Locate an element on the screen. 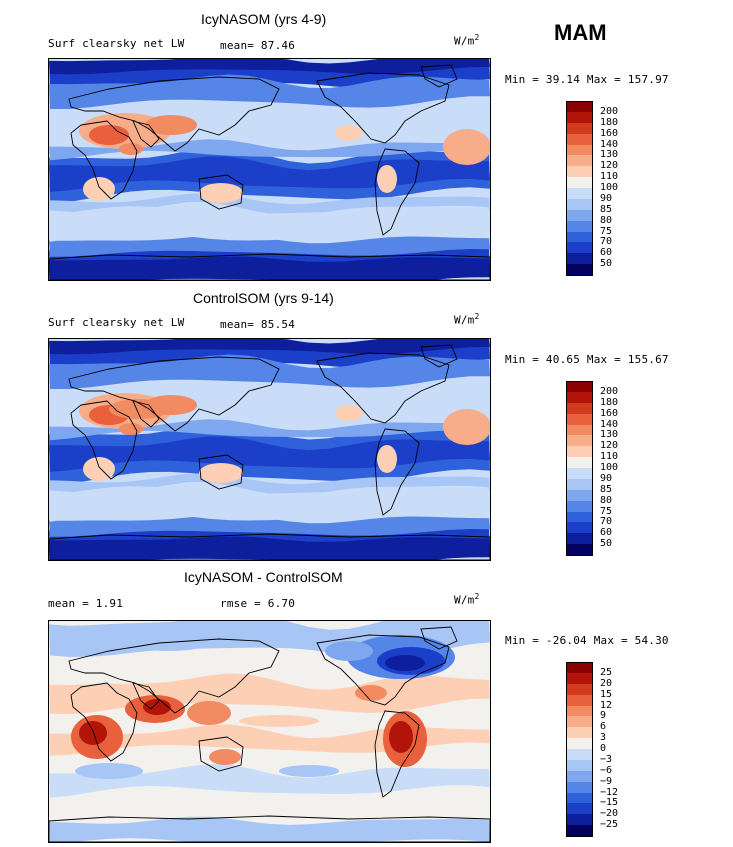  colorbar-tick-label: 100 is located at coordinates (609, 187).